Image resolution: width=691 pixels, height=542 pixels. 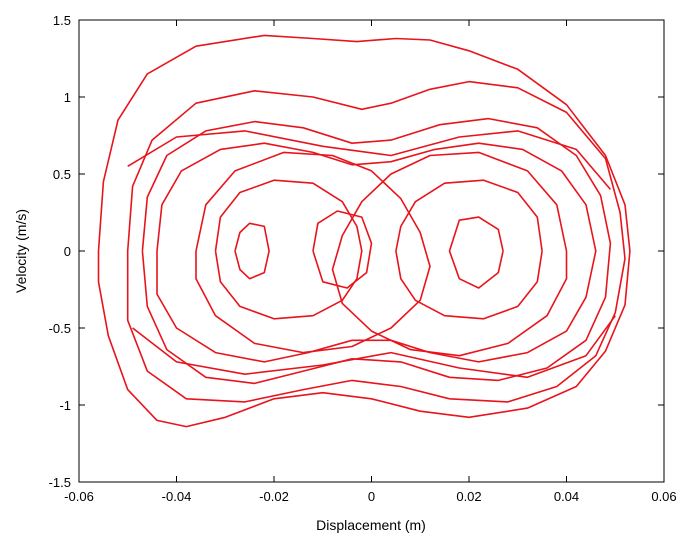 What do you see at coordinates (177, 496) in the screenshot?
I see `x-tick-label: -0.04` at bounding box center [177, 496].